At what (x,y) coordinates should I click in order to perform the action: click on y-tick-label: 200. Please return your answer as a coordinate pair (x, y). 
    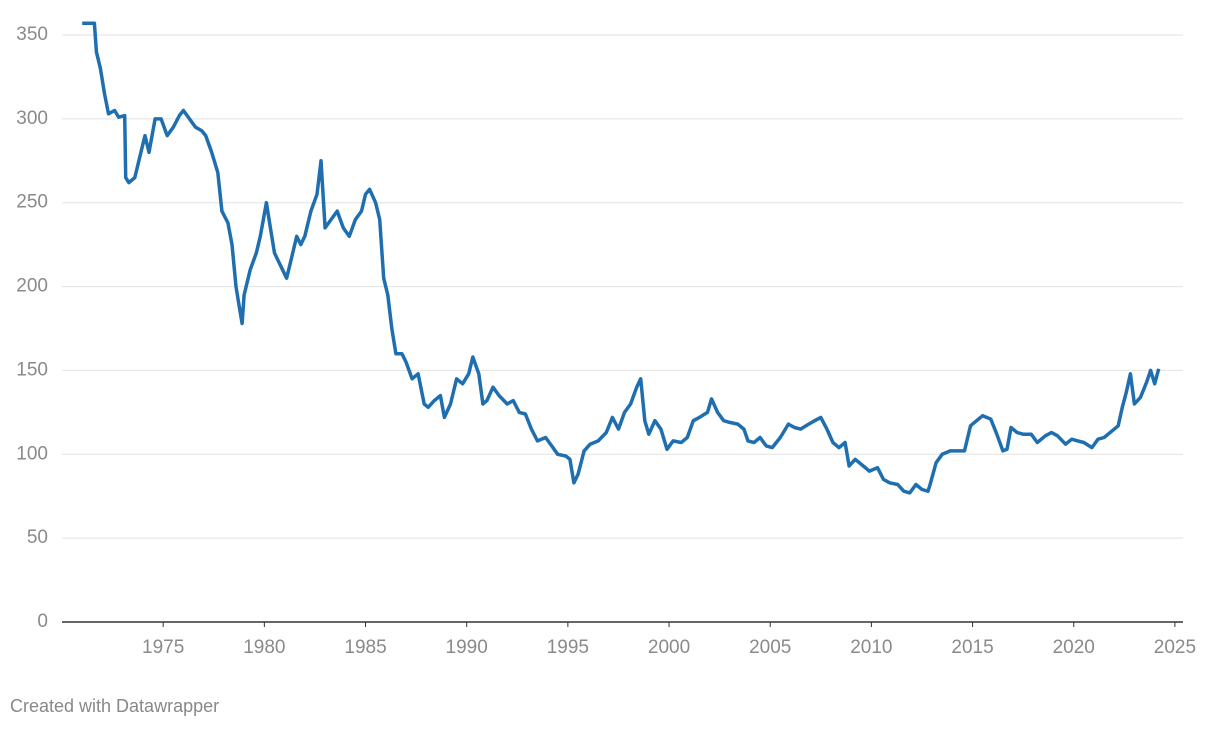
    Looking at the image, I should click on (32, 286).